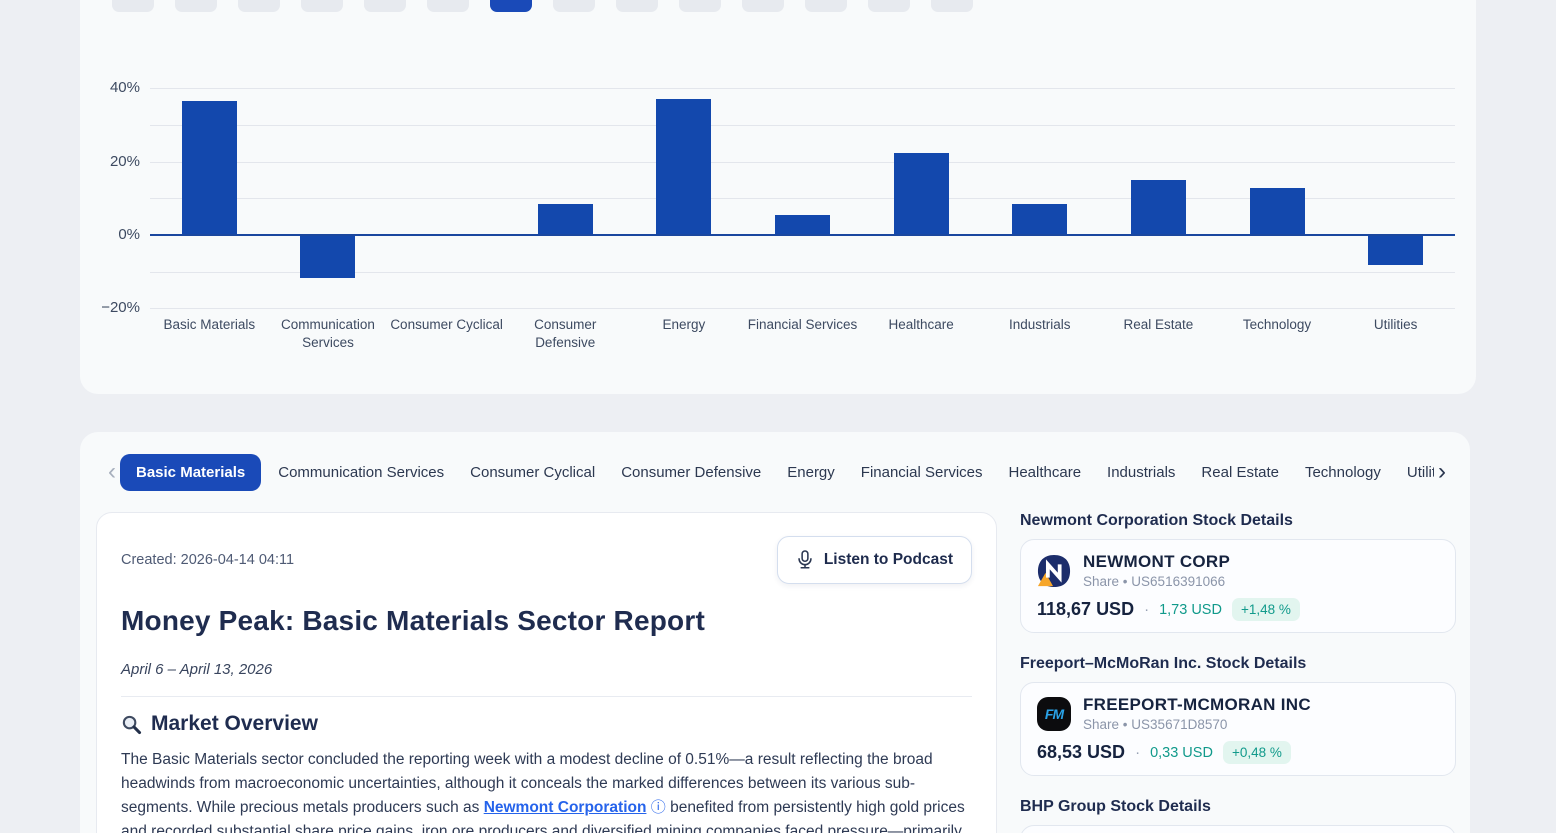  What do you see at coordinates (112, 471) in the screenshot?
I see `tabs-prev-chevron-icon: ‹` at bounding box center [112, 471].